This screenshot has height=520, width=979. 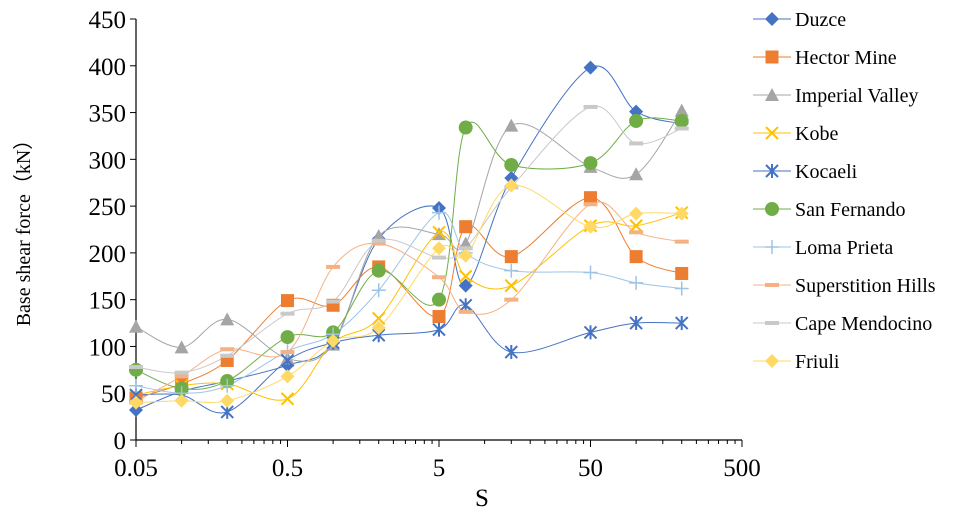 I want to click on y-tick-label: 350, so click(x=108, y=114).